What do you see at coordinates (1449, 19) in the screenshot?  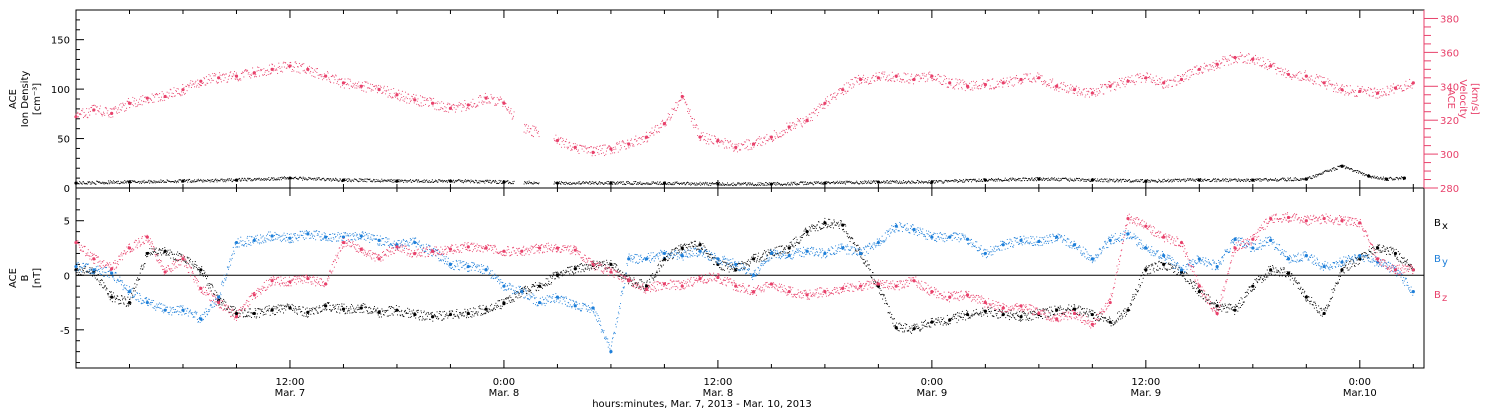 I see `velocity-tick-label: 380` at bounding box center [1449, 19].